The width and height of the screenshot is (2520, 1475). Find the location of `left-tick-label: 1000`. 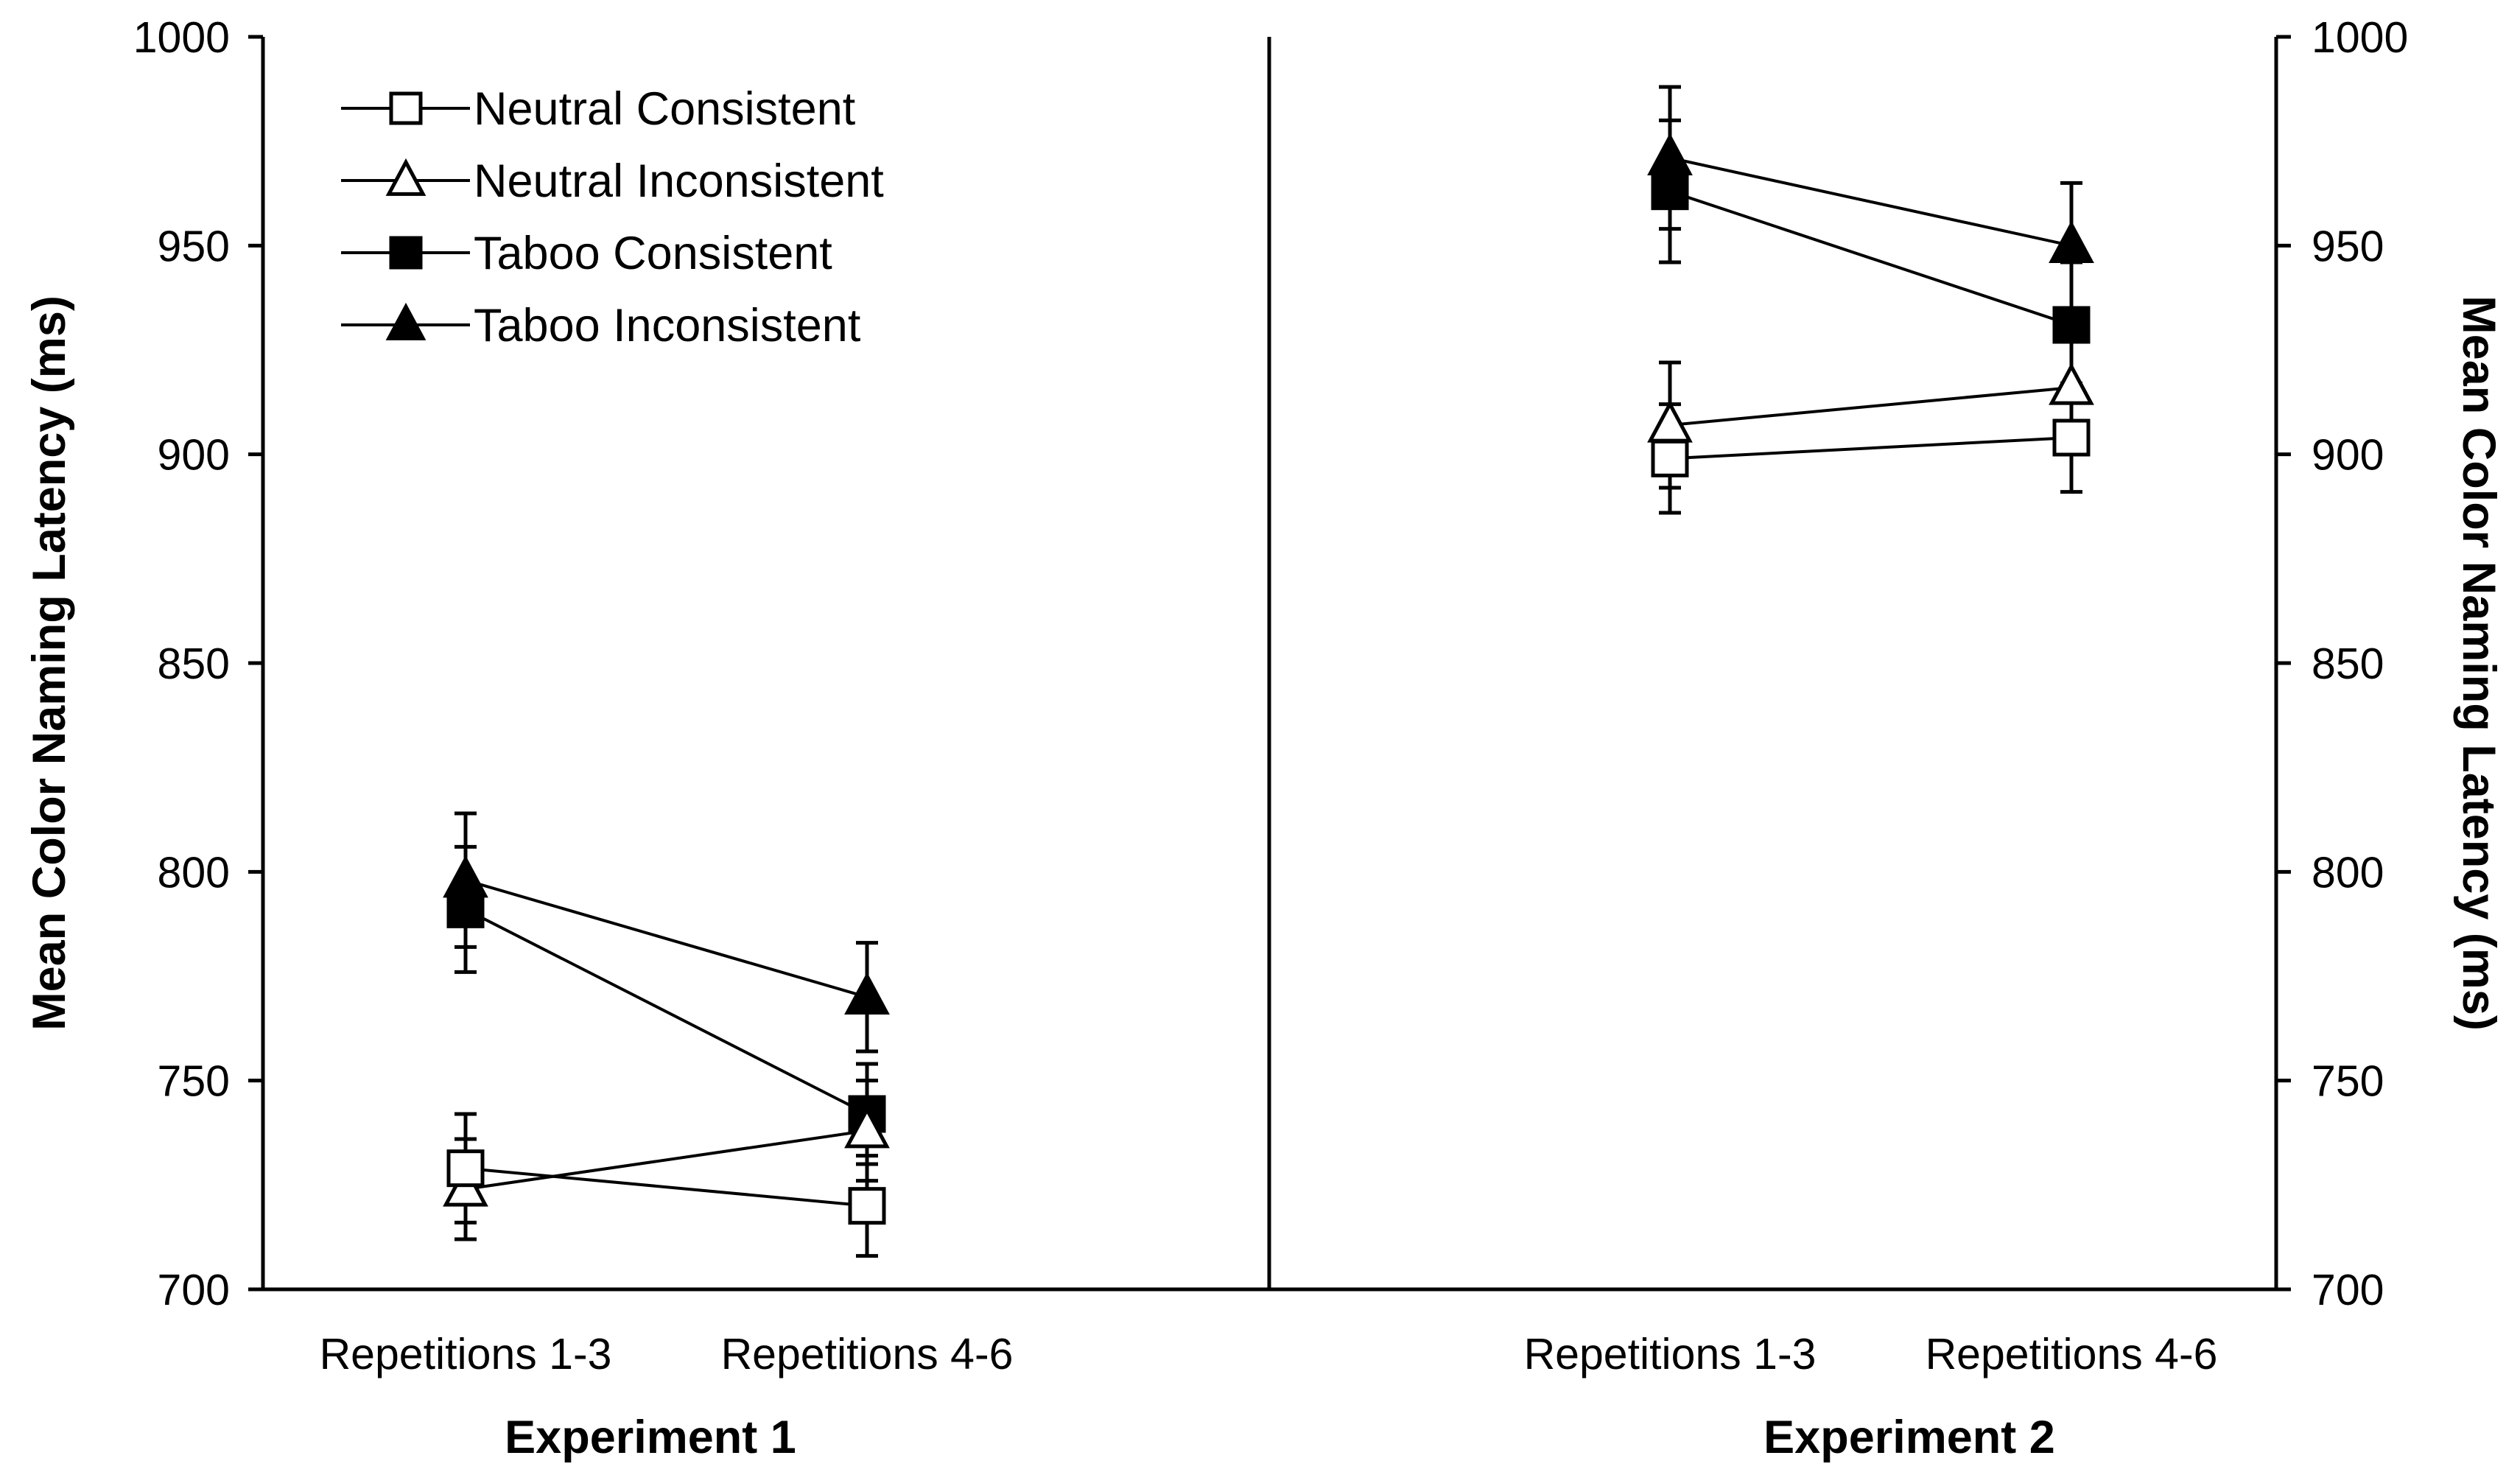

left-tick-label: 1000 is located at coordinates (181, 37).